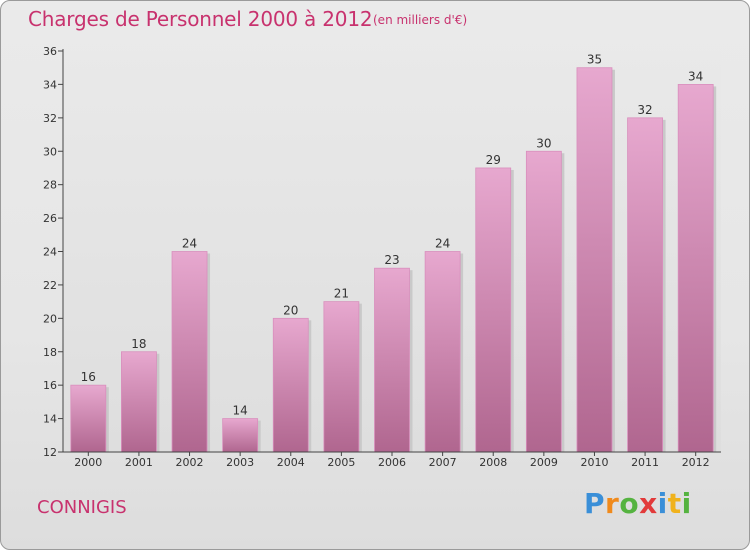  What do you see at coordinates (240, 411) in the screenshot?
I see `bar-value-label: 14` at bounding box center [240, 411].